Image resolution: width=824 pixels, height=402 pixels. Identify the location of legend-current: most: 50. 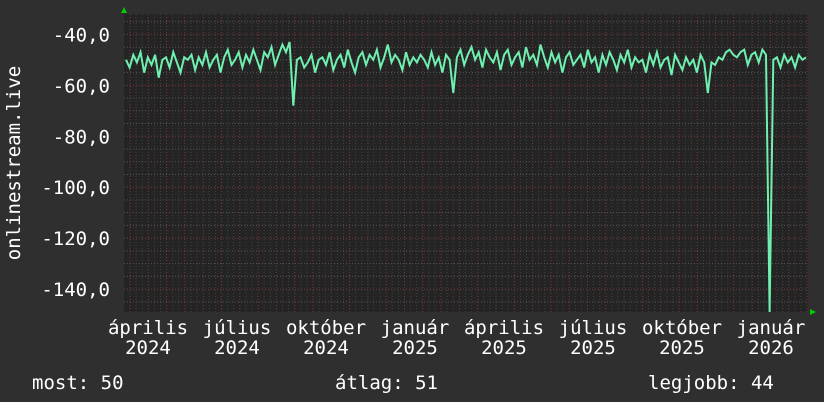
(78, 383).